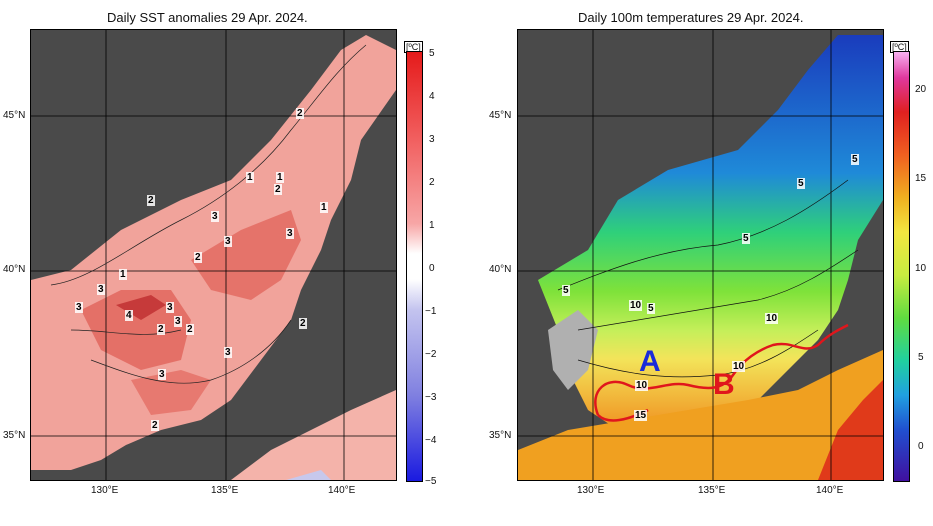 Image resolution: width=933 pixels, height=526 pixels. I want to click on colorbar-tick: 20, so click(921, 89).